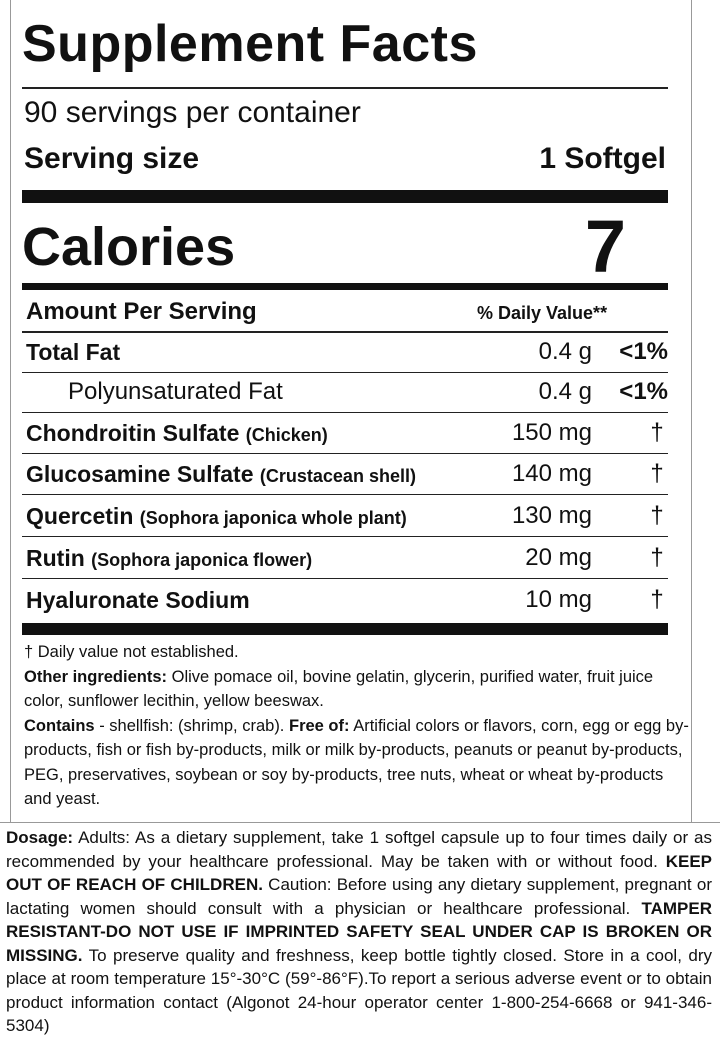 This screenshot has height=1045, width=720. Describe the element at coordinates (360, 822) in the screenshot. I see `divider` at that location.